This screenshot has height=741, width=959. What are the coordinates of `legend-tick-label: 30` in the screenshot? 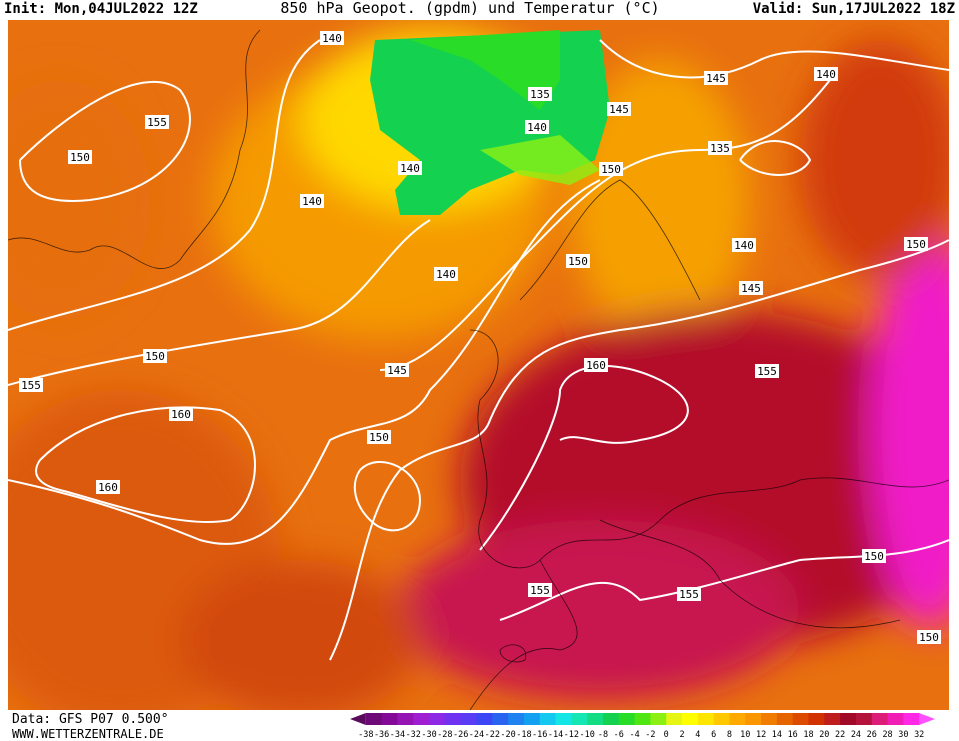 It's located at (903, 735).